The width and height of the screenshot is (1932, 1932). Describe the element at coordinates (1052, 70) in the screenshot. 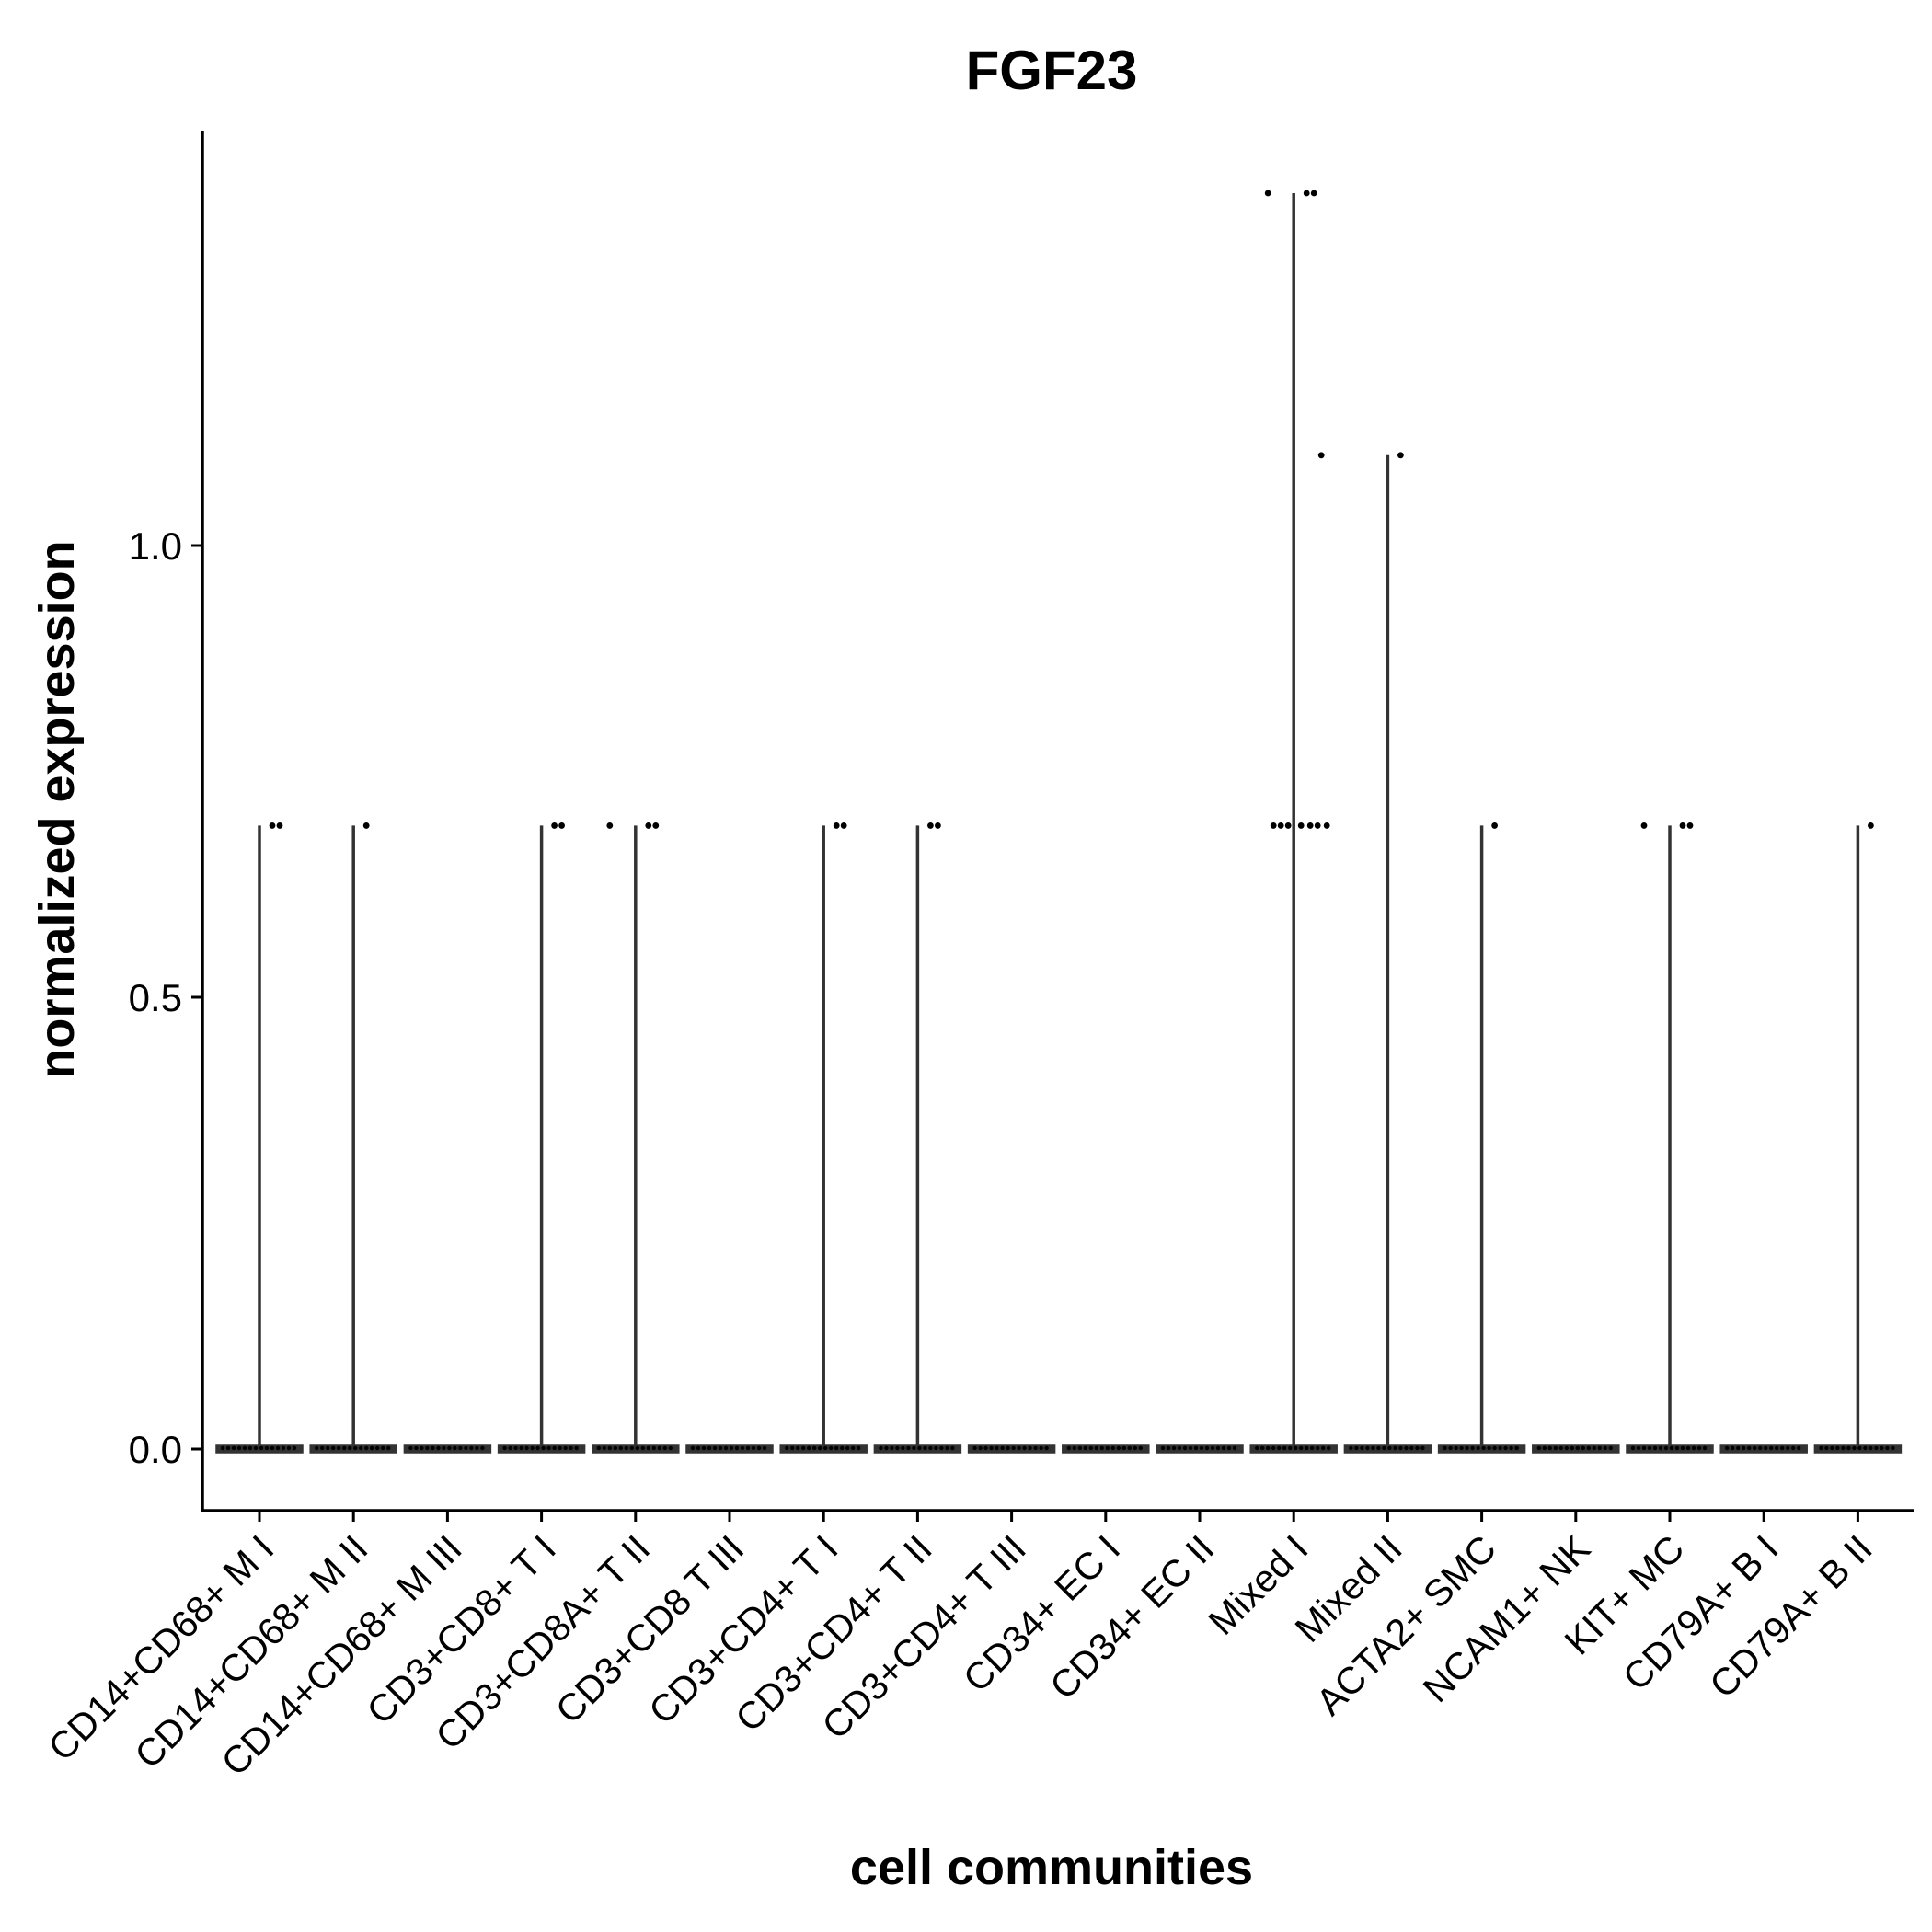

I see `chart-title: FGF23` at that location.